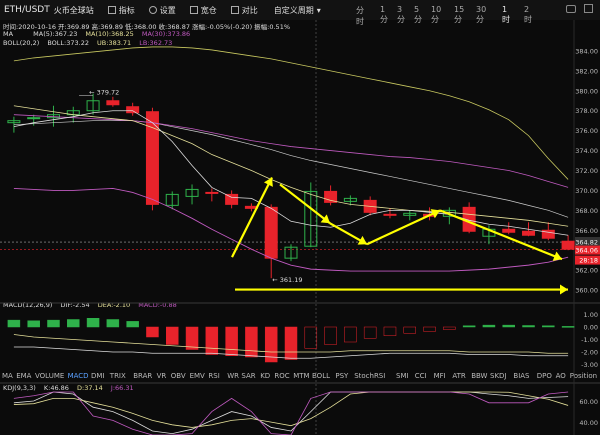  Describe the element at coordinates (586, 231) in the screenshot. I see `price-tick-label: 366.00` at that location.